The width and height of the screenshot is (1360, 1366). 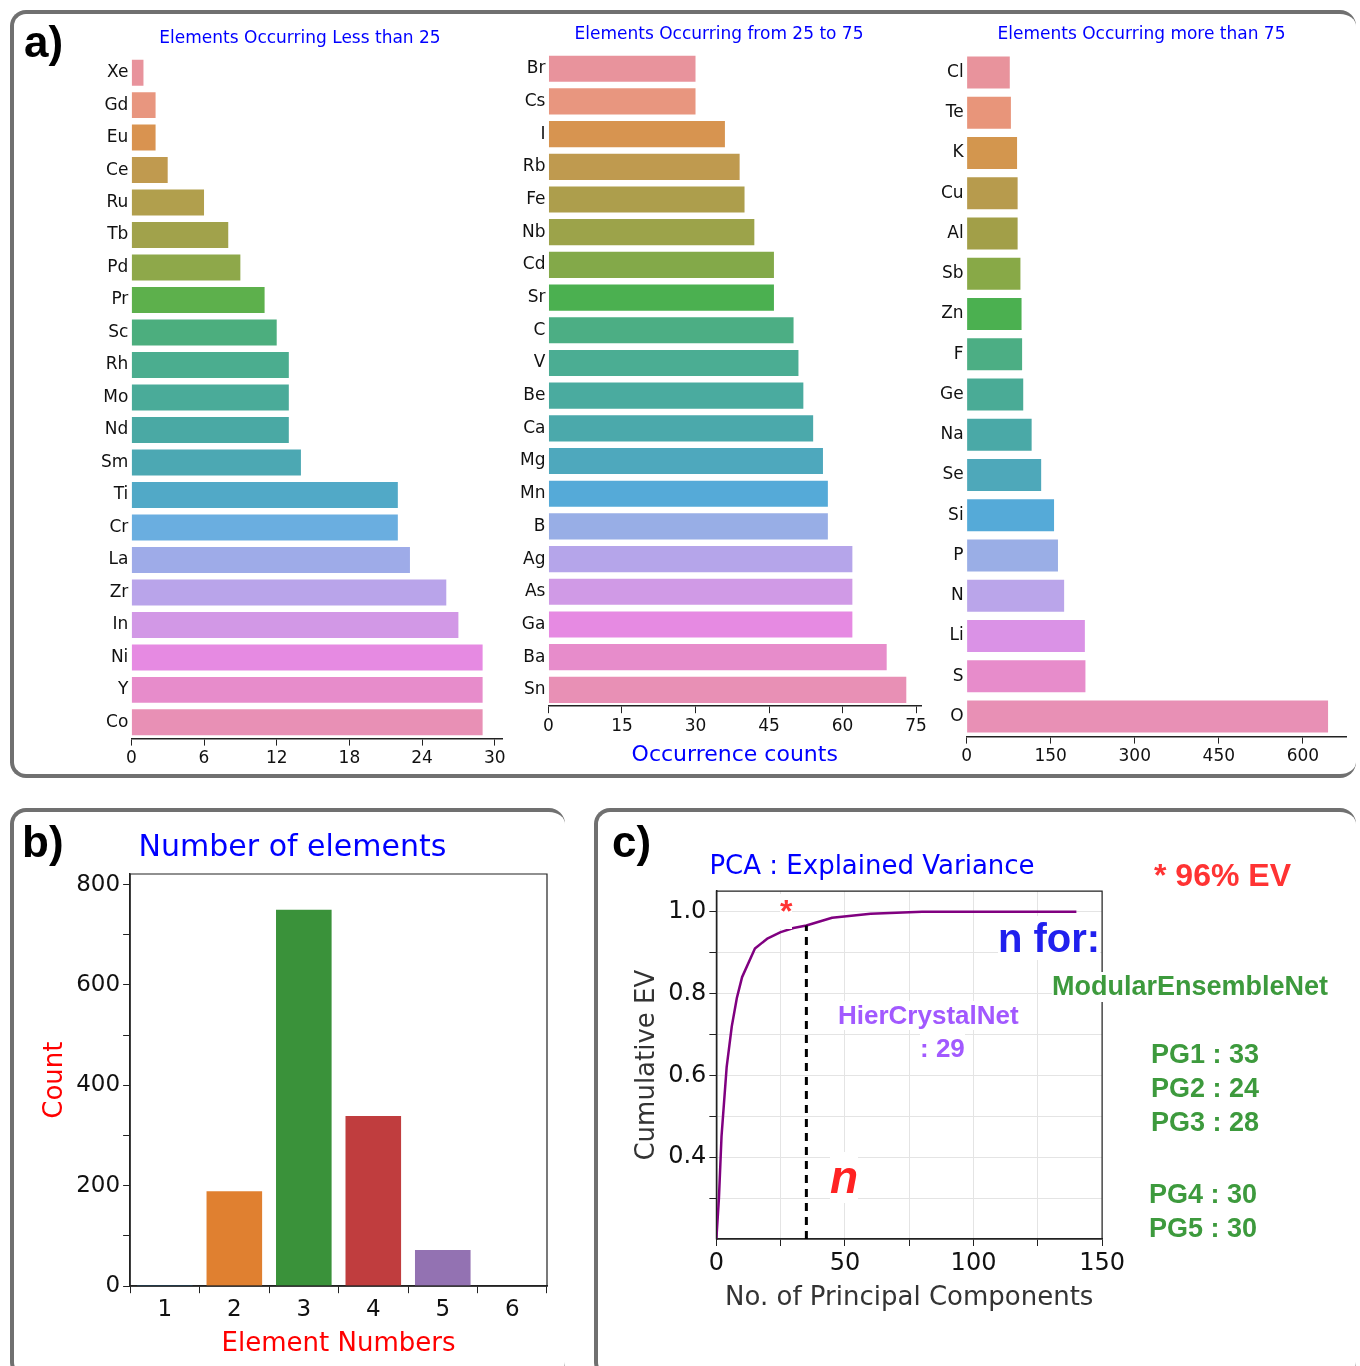 I want to click on y-tick-label: Co, so click(x=117, y=720).